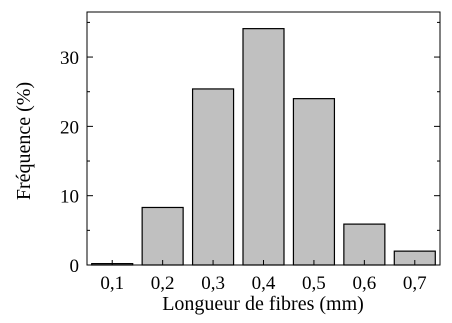  Describe the element at coordinates (263, 304) in the screenshot. I see `x-axis-title: Longueur de fibres (mm)` at that location.